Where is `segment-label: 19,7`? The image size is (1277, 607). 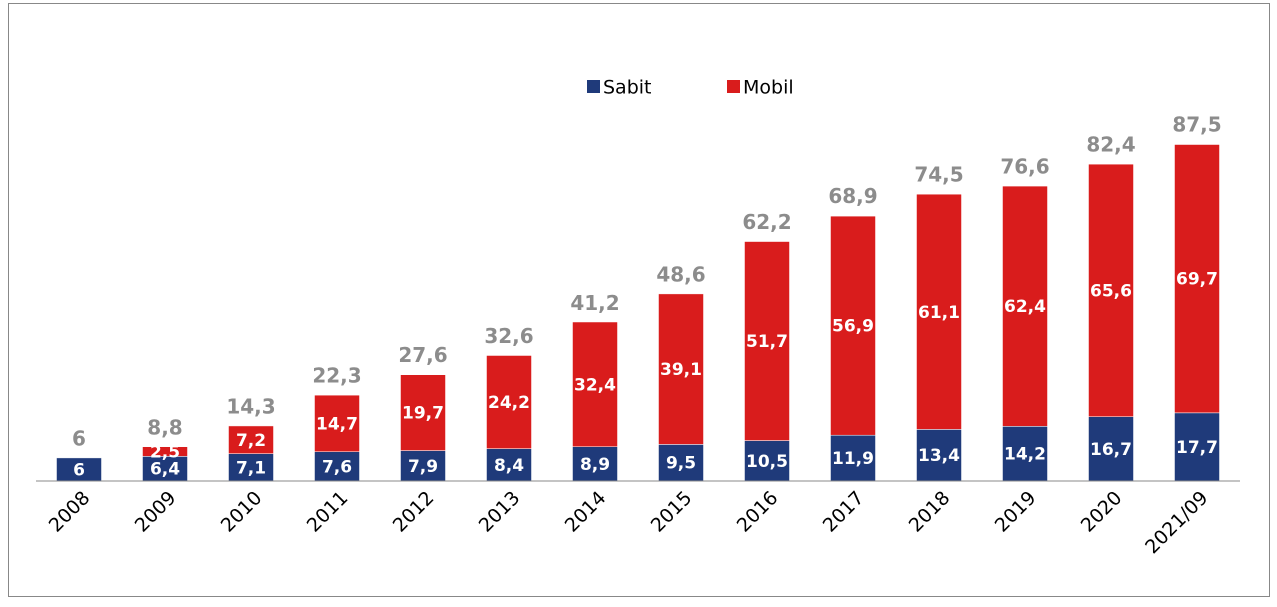
segment-label: 19,7 is located at coordinates (423, 414).